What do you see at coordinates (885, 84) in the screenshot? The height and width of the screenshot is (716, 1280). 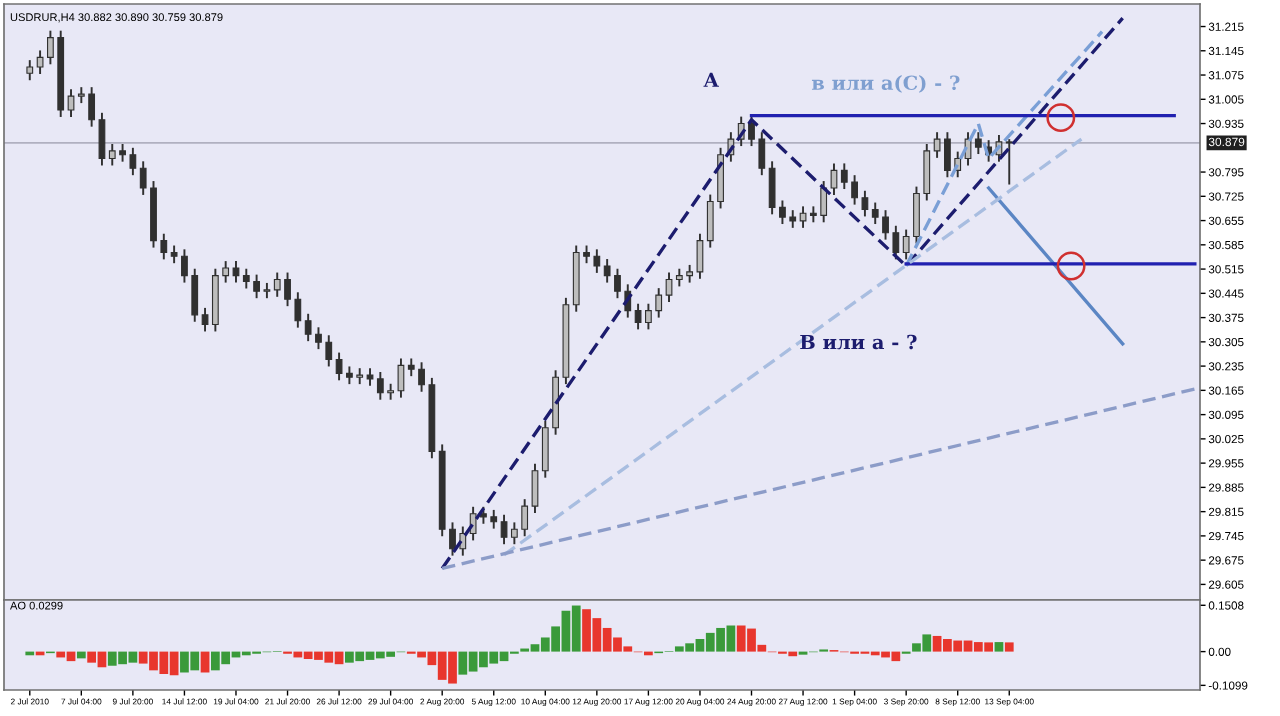 I see `annotation: в или a(C) - ?` at bounding box center [885, 84].